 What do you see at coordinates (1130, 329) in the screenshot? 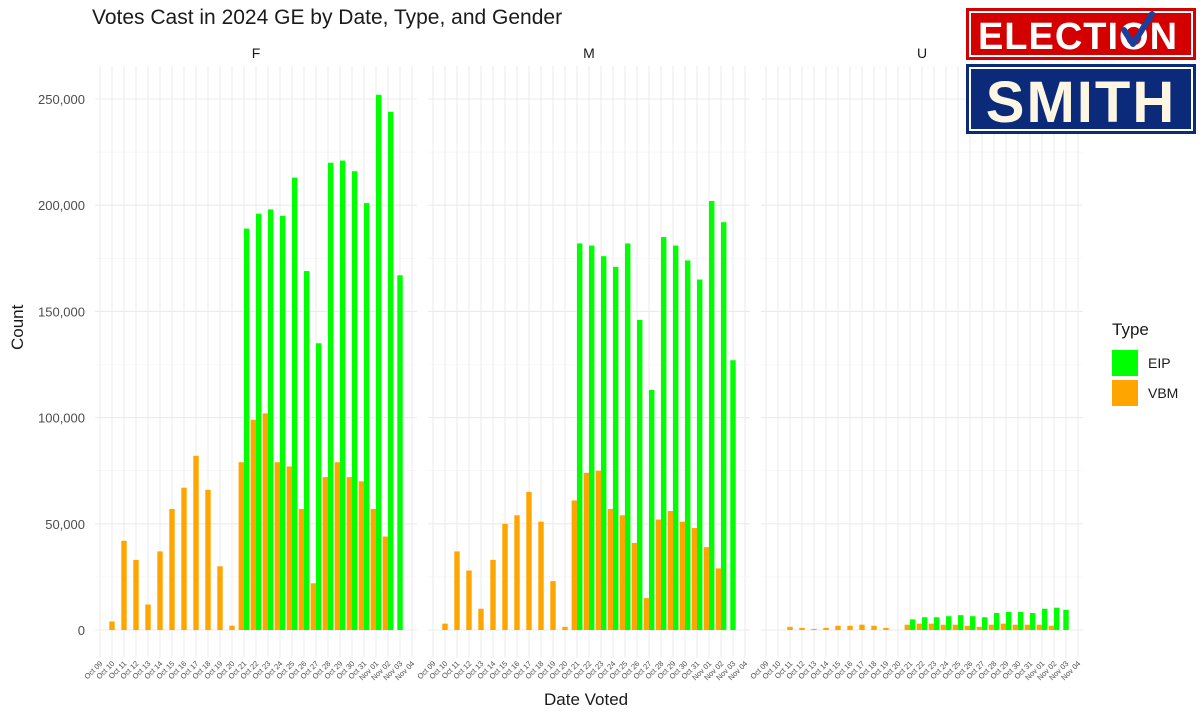
I see `legend-title: Type` at bounding box center [1130, 329].